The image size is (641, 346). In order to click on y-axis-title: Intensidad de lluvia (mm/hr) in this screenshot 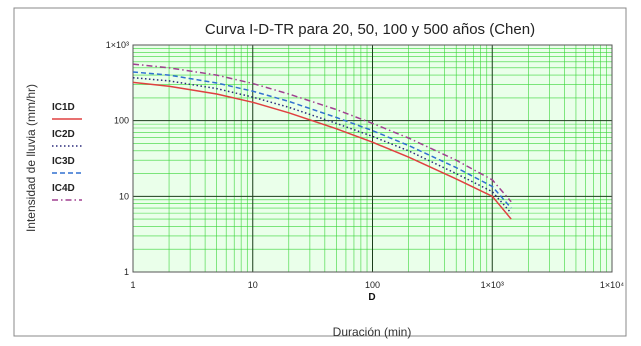, I will do `click(31, 158)`.